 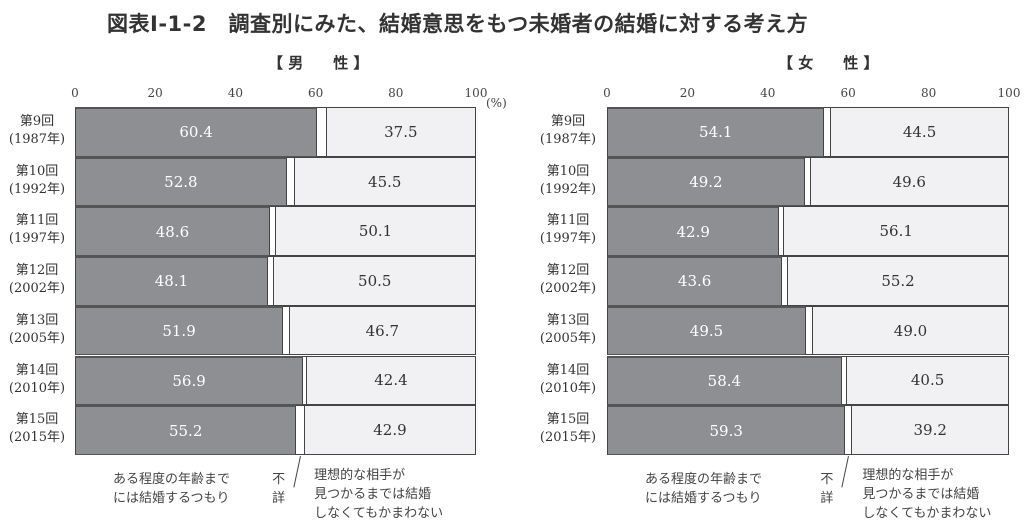 I want to click on category-round: 第10回, so click(x=568, y=171).